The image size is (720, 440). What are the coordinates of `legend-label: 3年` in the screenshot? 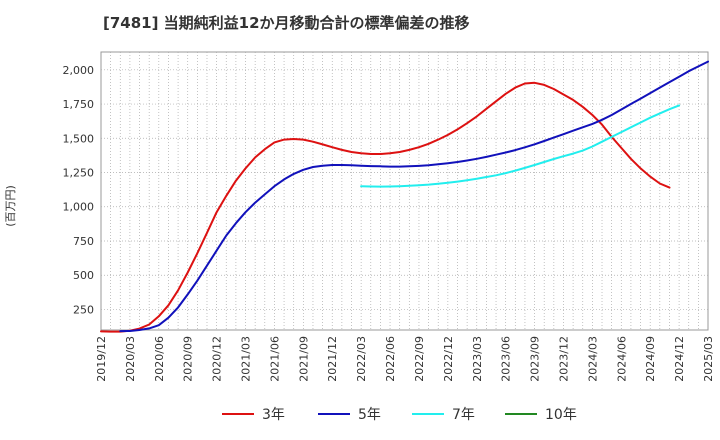 It's located at (273, 415).